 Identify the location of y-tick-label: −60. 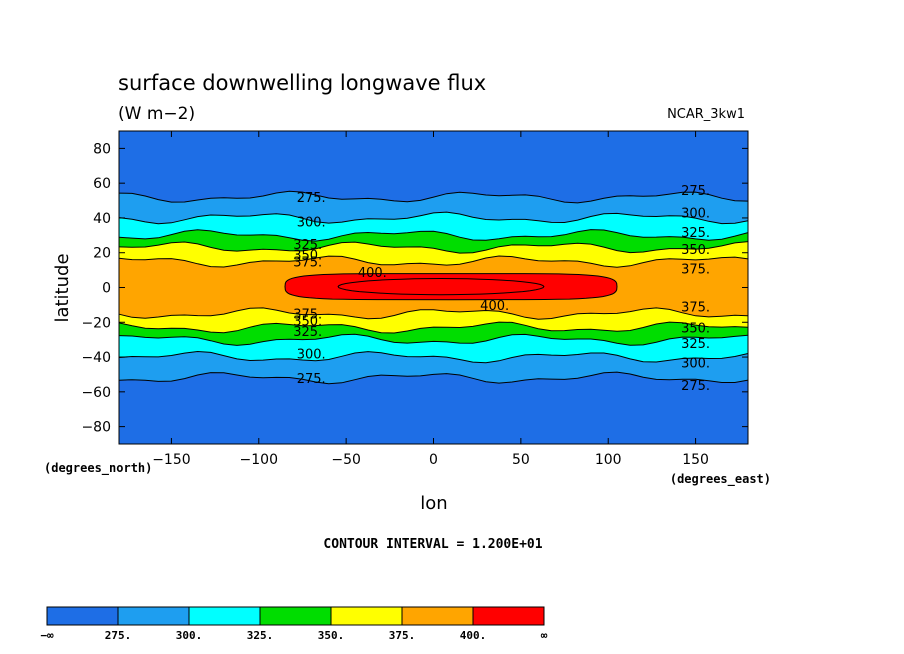
(96, 393).